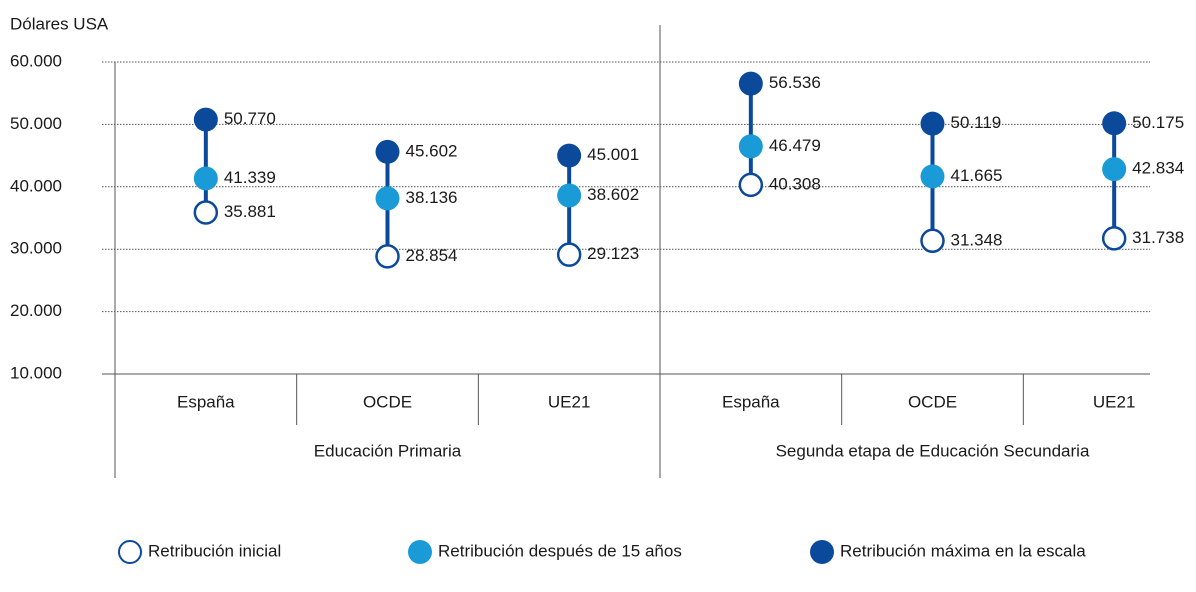 The width and height of the screenshot is (1196, 592). Describe the element at coordinates (36, 372) in the screenshot. I see `y-tick-label: 10.000` at that location.